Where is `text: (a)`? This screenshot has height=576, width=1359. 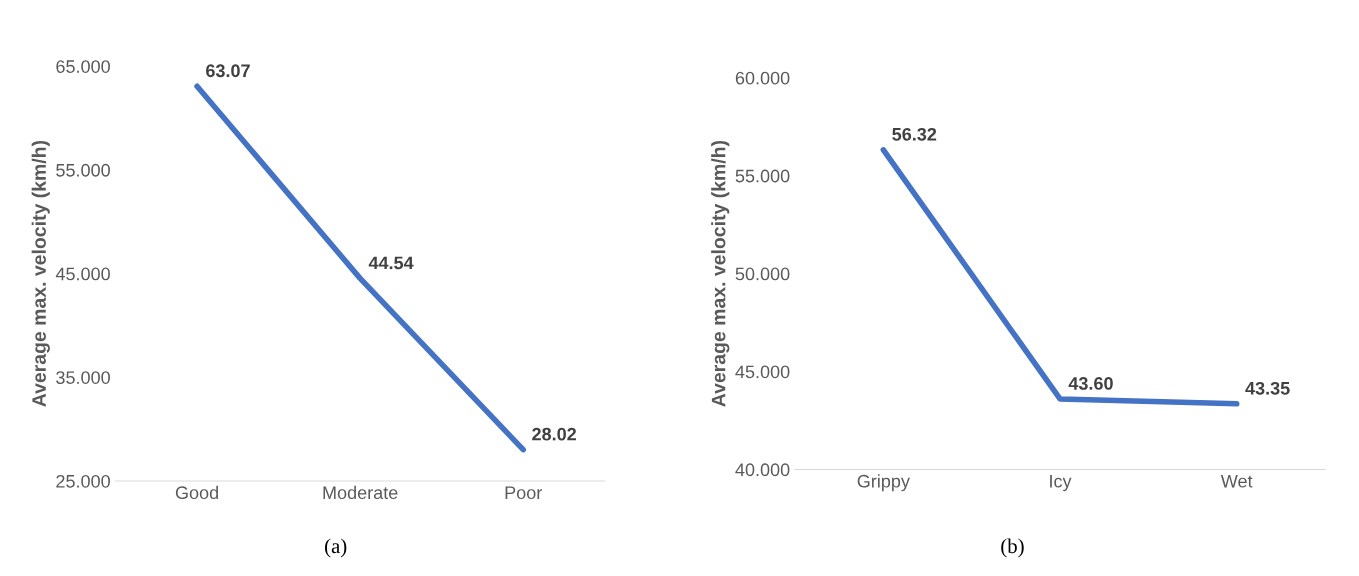 text: (a) is located at coordinates (336, 548).